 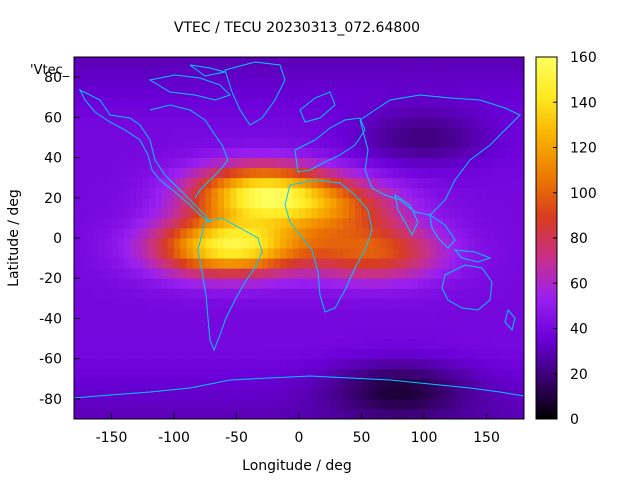 What do you see at coordinates (50, 319) in the screenshot?
I see `y-tick-label: -40` at bounding box center [50, 319].